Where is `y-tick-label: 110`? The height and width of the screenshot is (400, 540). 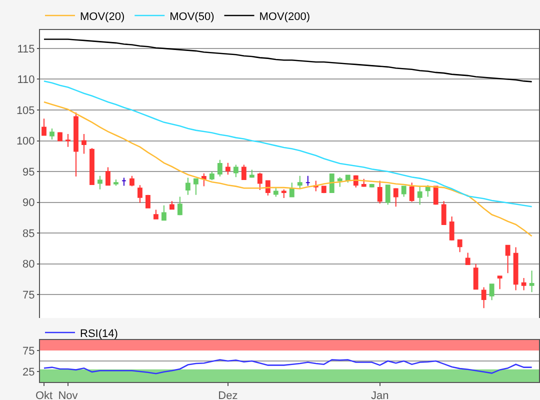
y-tick-label: 110 is located at coordinates (26, 80).